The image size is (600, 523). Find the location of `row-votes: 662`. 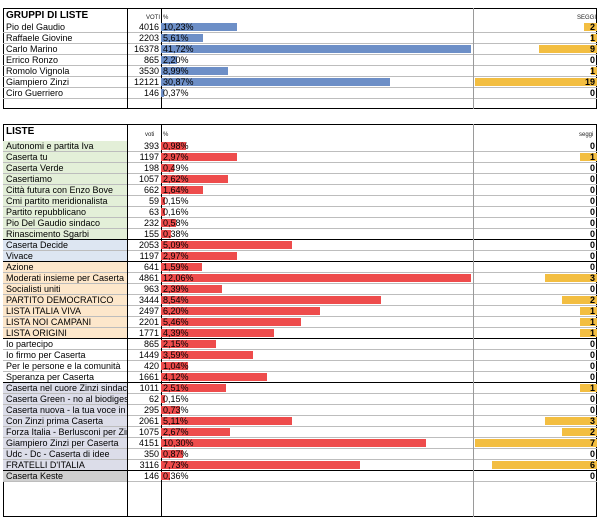

row-votes: 662 is located at coordinates (151, 190).